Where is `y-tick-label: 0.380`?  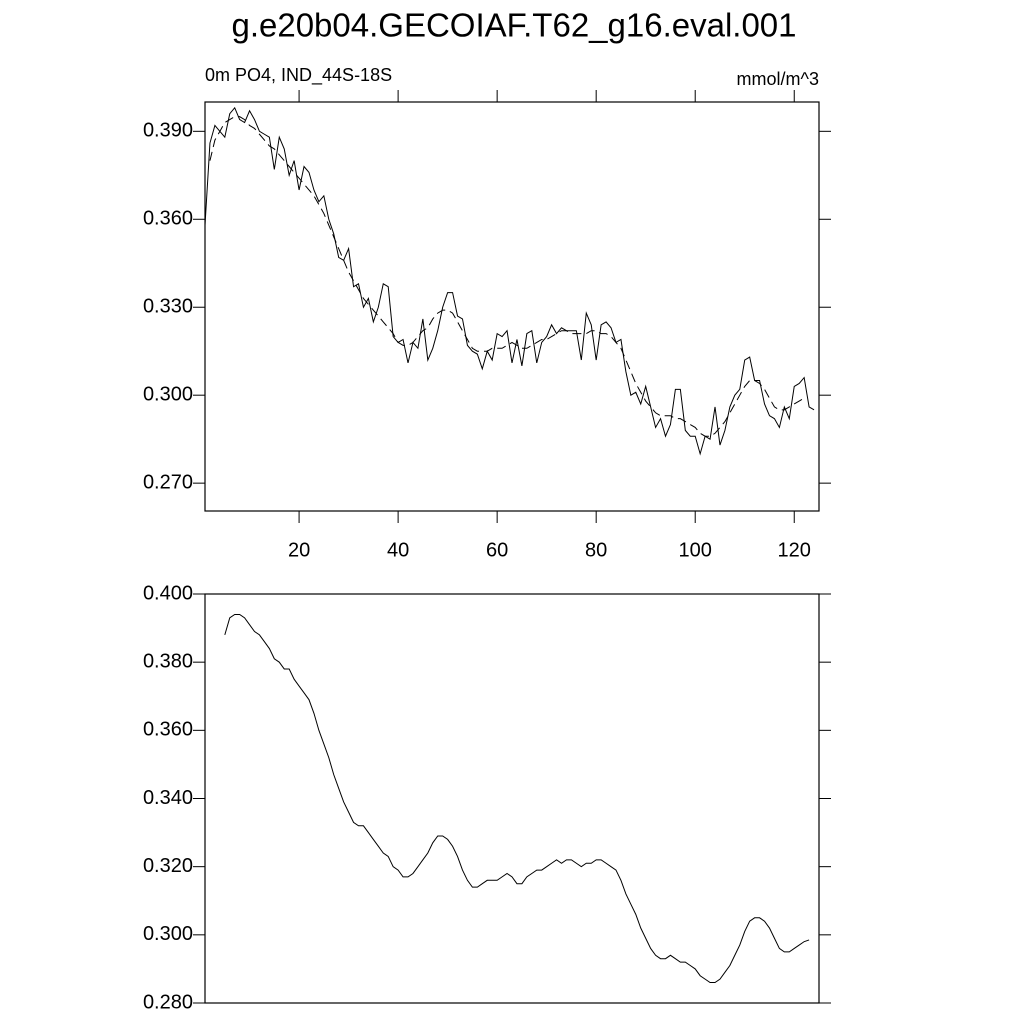 y-tick-label: 0.380 is located at coordinates (168, 661).